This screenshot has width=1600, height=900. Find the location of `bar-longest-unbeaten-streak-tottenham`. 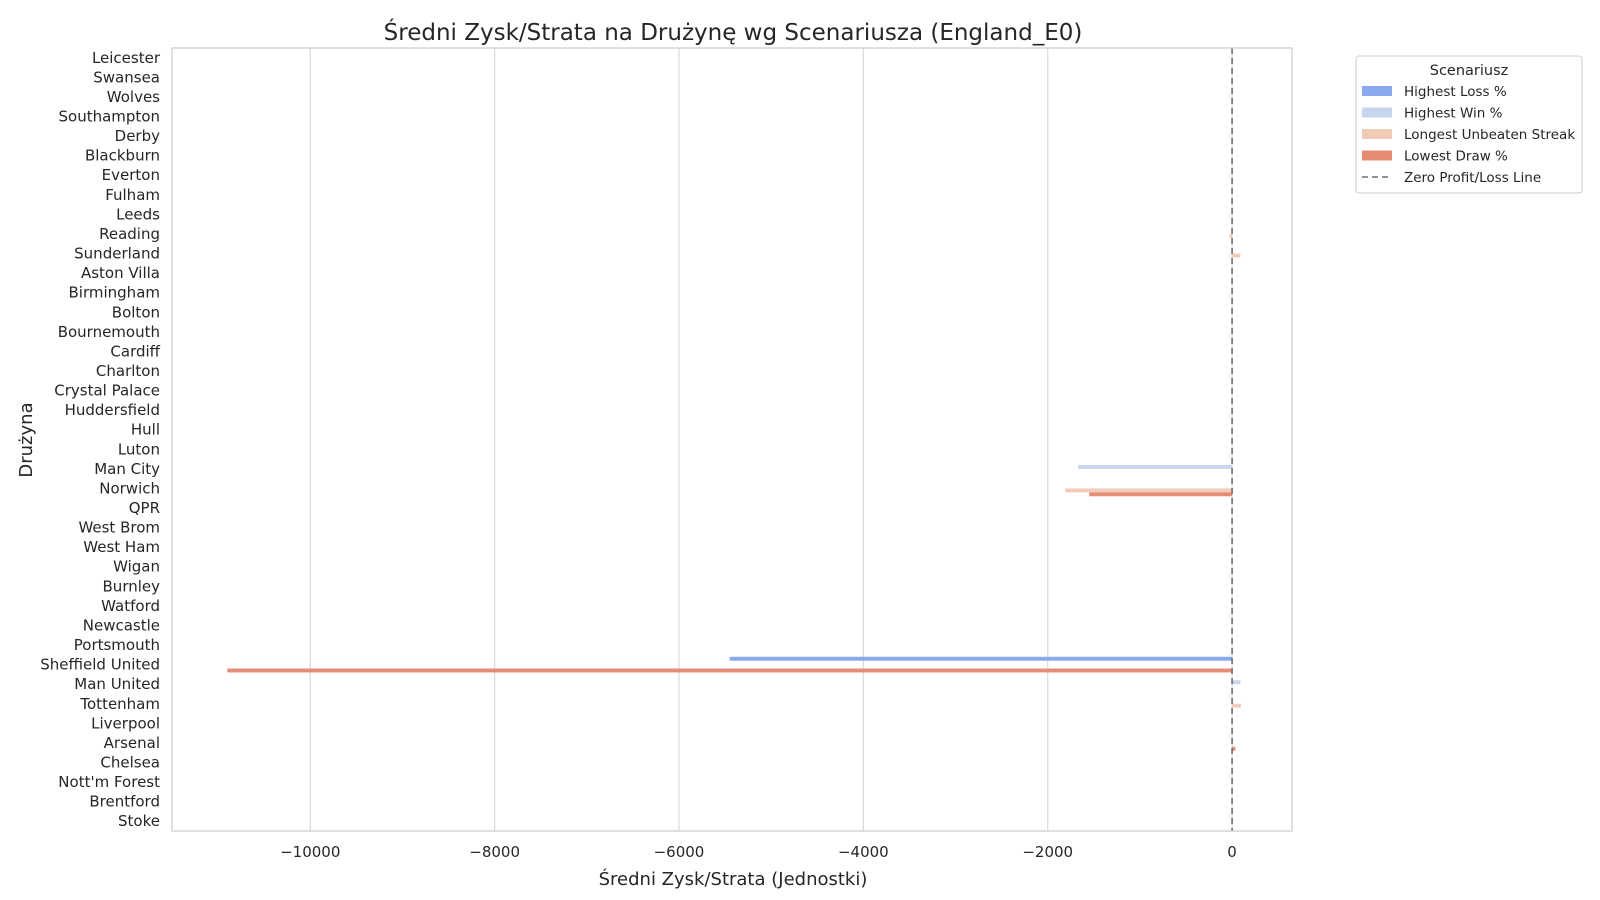

bar-longest-unbeaten-streak-tottenham is located at coordinates (1236, 705).